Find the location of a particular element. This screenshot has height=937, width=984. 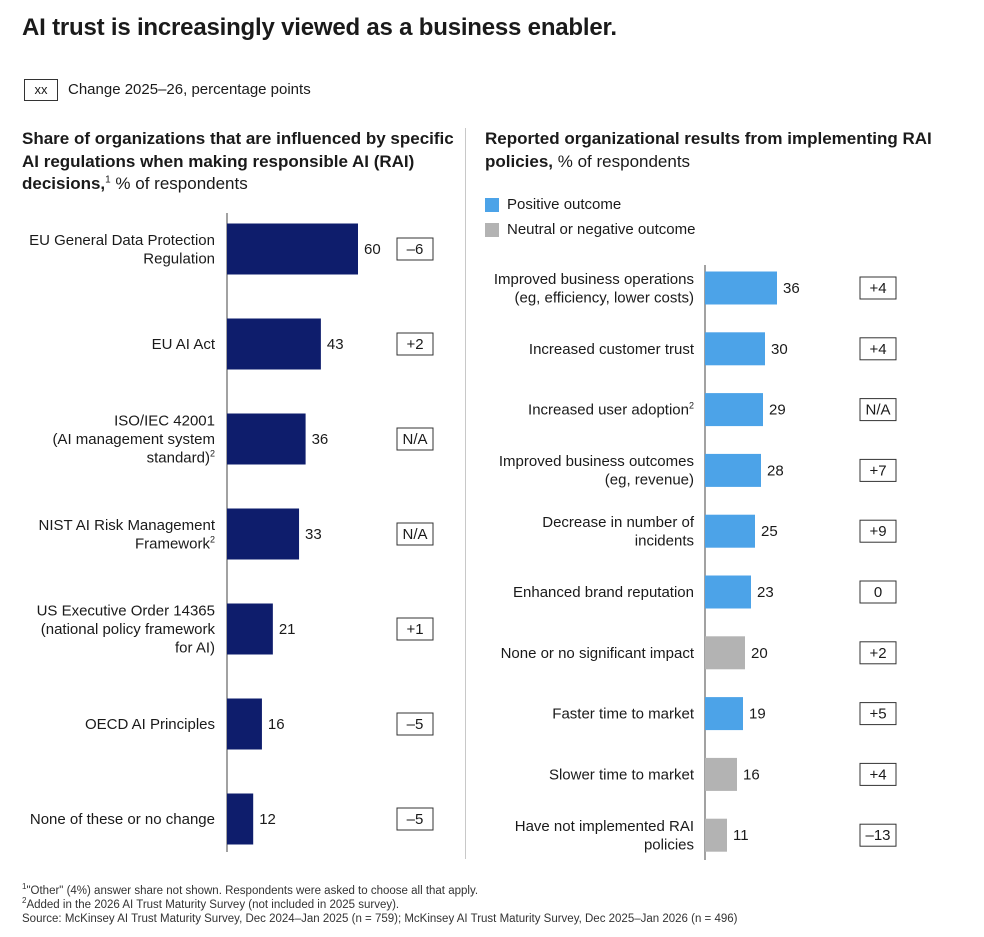

category-label: EU AI Act is located at coordinates (184, 344).